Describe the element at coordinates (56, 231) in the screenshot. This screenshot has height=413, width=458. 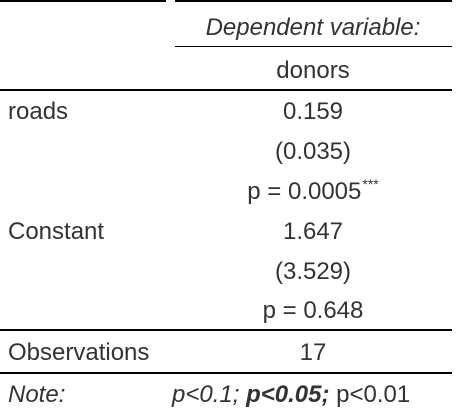
I see `row-constant-label: Constant` at that location.